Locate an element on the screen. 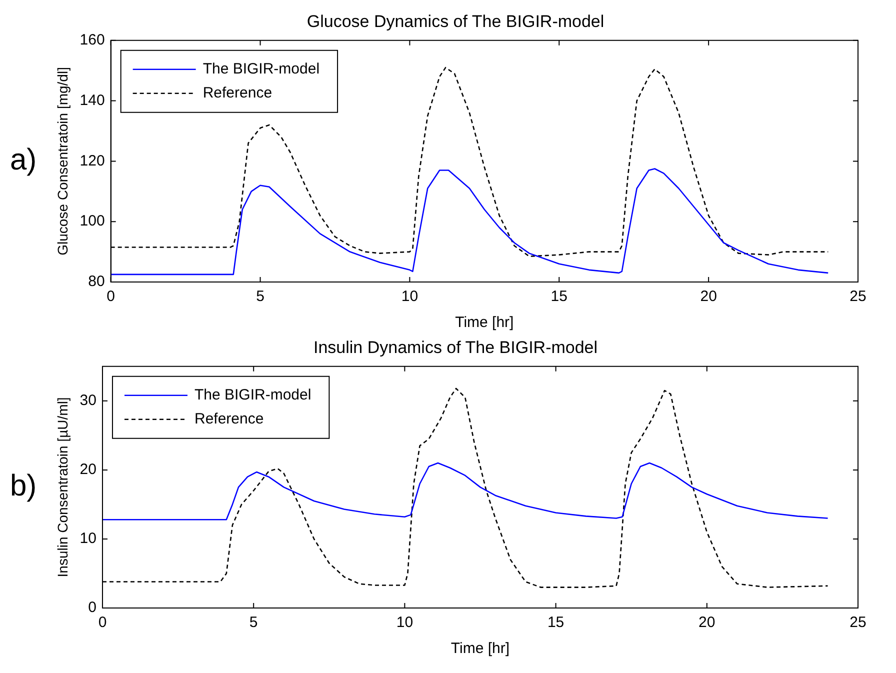  y-tick-label: 80 is located at coordinates (96, 281).